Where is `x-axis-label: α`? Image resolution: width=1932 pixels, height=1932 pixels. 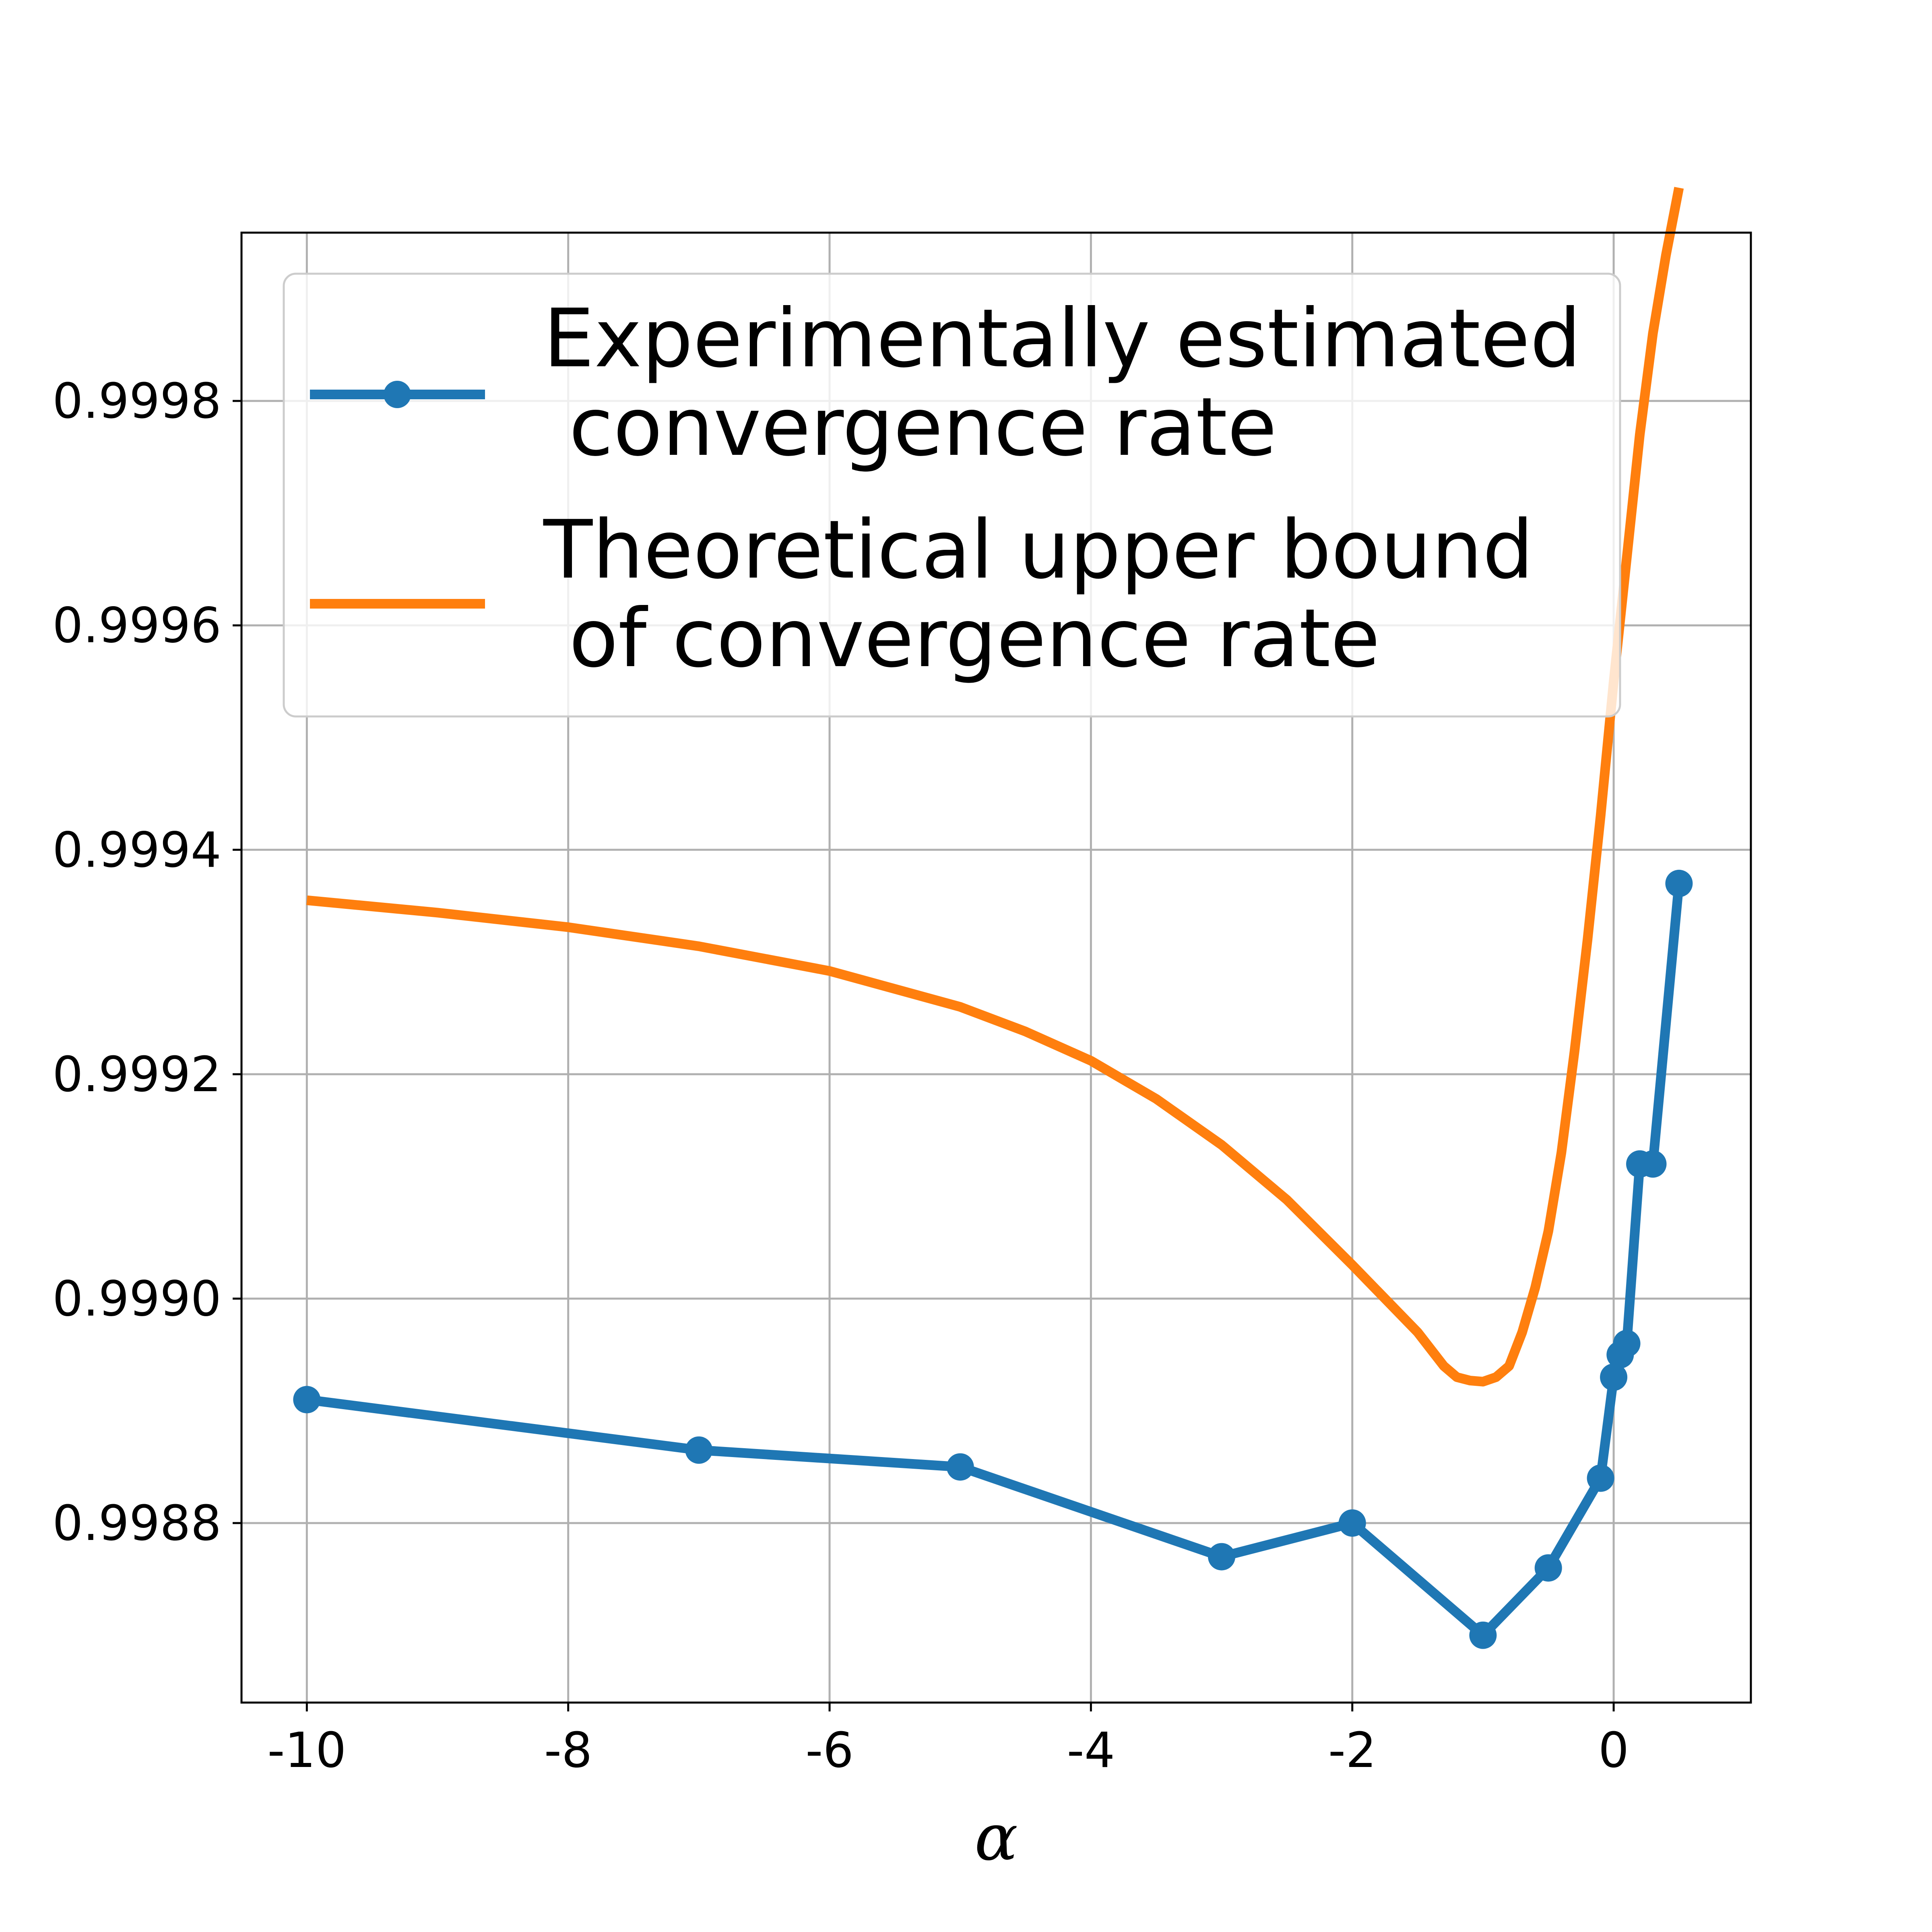 x-axis-label: α is located at coordinates (996, 1837).